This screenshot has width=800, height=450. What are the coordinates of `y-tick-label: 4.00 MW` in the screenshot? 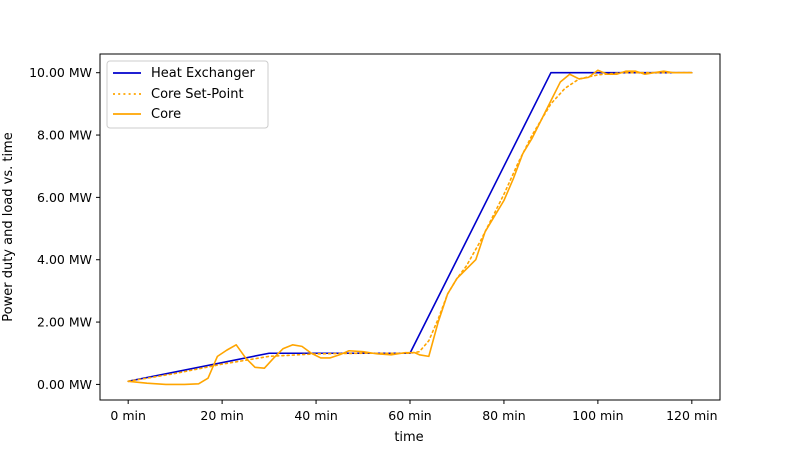 It's located at (64, 259).